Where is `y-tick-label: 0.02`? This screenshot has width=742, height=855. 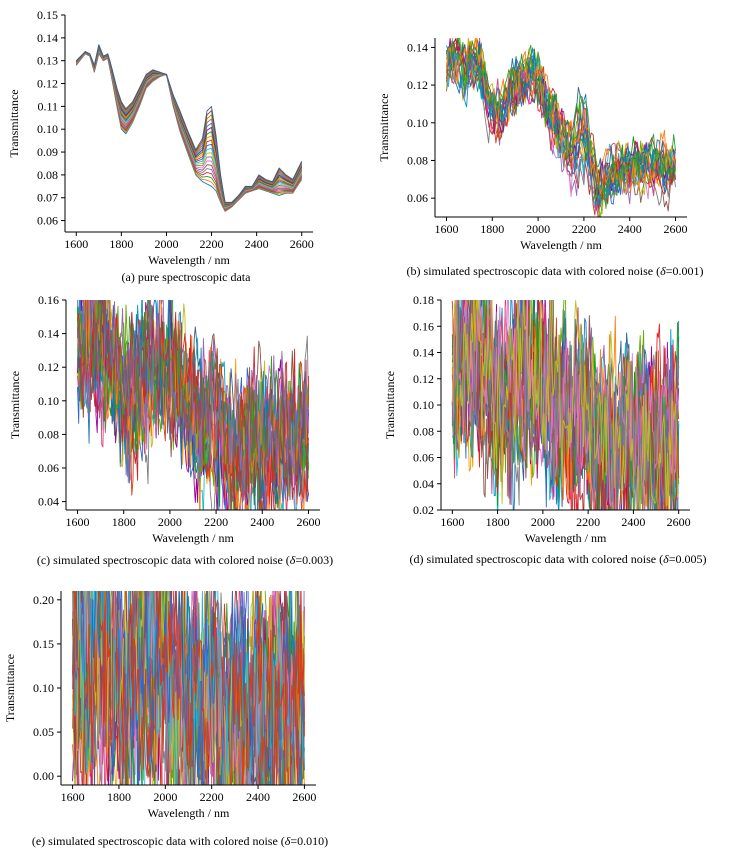 y-tick-label: 0.02 is located at coordinates (423, 510).